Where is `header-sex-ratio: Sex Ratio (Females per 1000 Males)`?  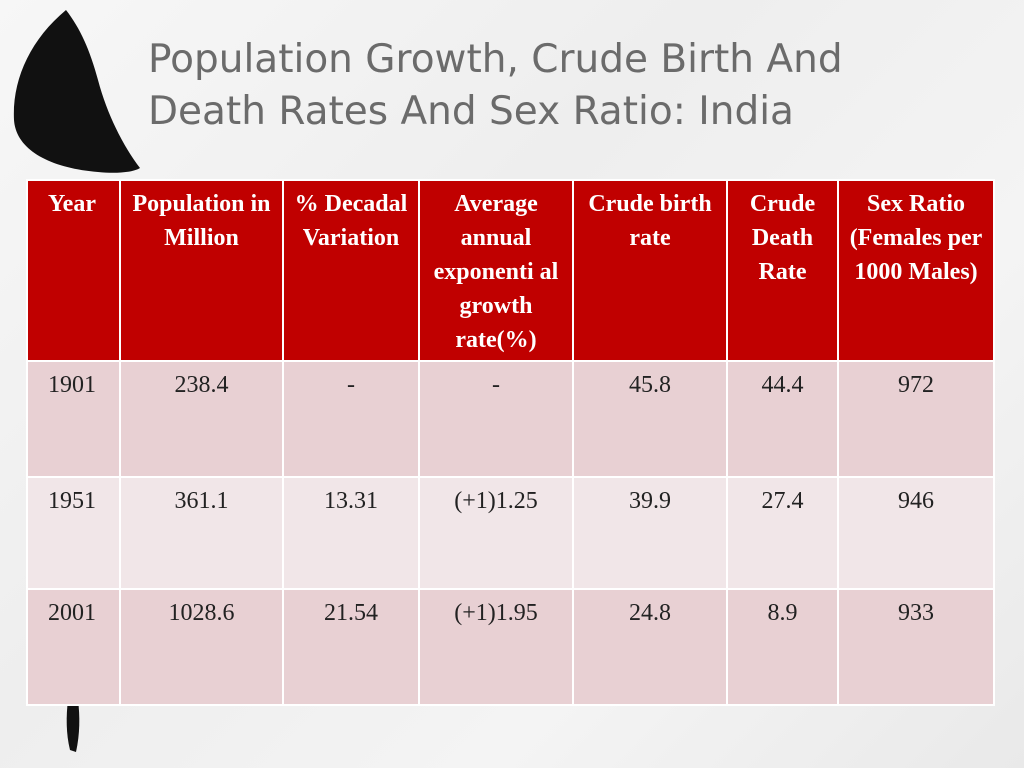 header-sex-ratio: Sex Ratio (Females per 1000 Males) is located at coordinates (916, 270).